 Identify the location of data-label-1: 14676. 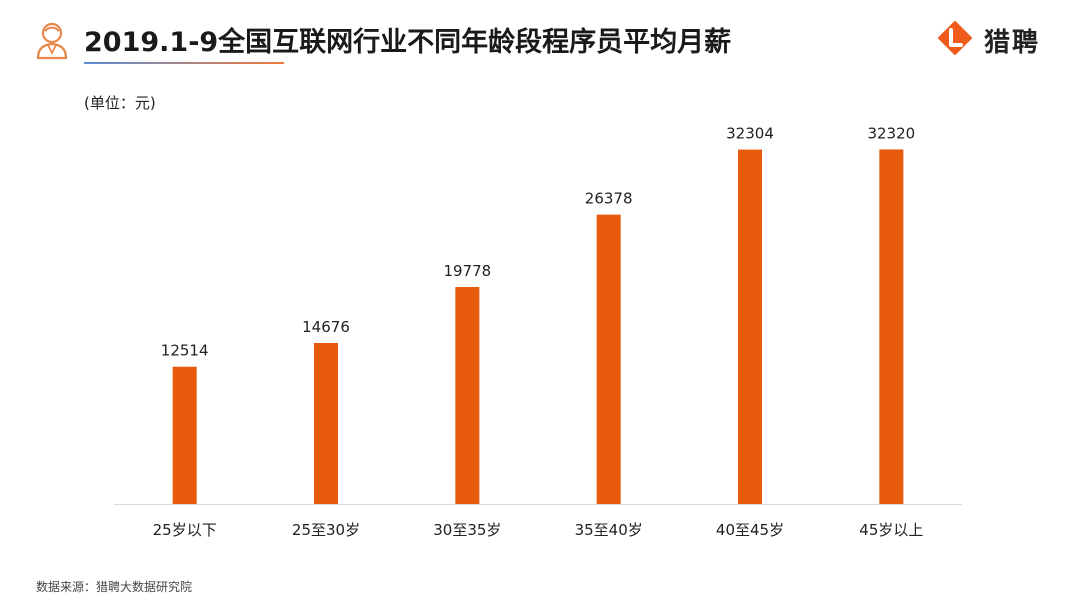
(326, 327).